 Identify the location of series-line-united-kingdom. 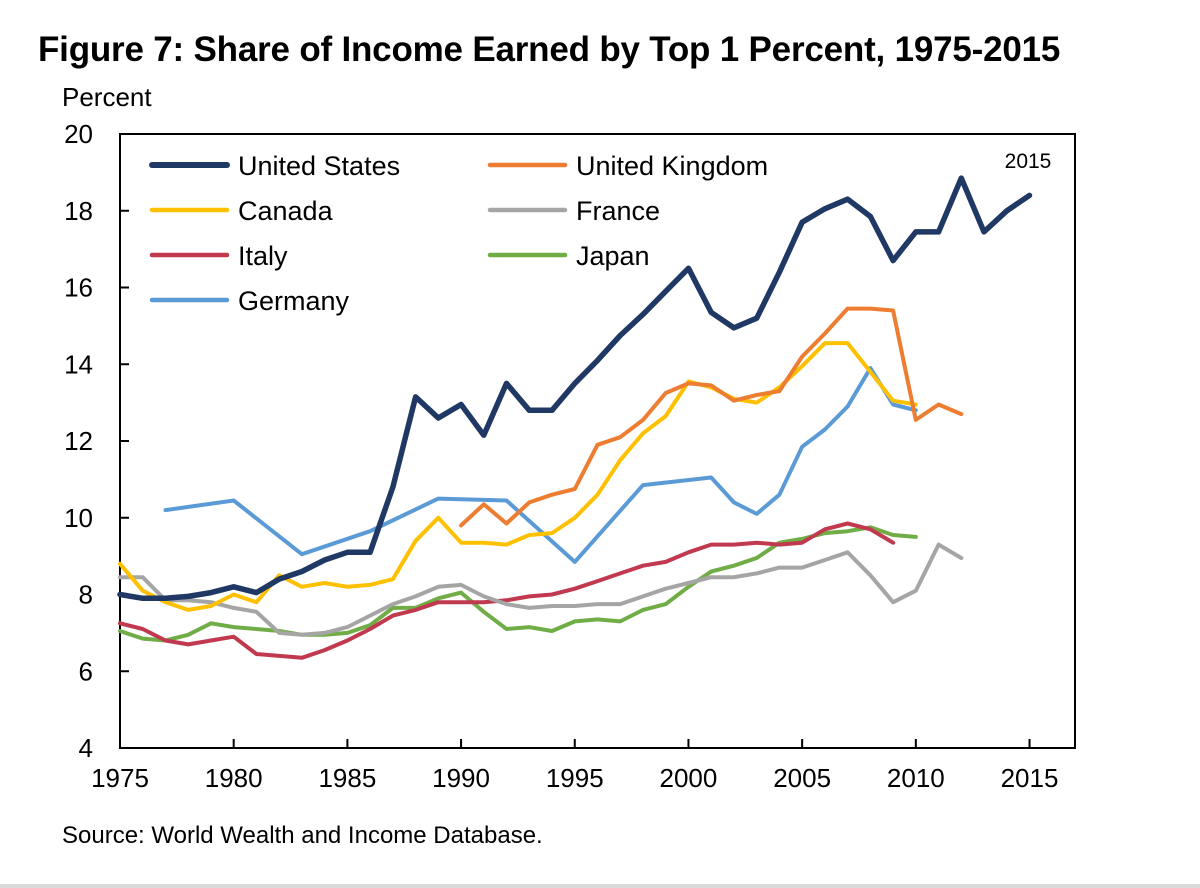
(711, 417).